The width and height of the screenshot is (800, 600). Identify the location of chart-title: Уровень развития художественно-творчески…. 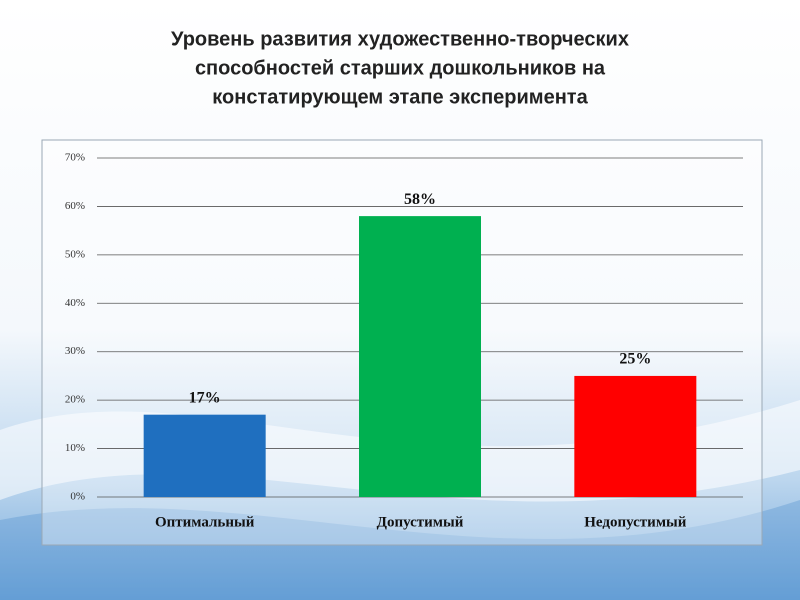
(400, 39).